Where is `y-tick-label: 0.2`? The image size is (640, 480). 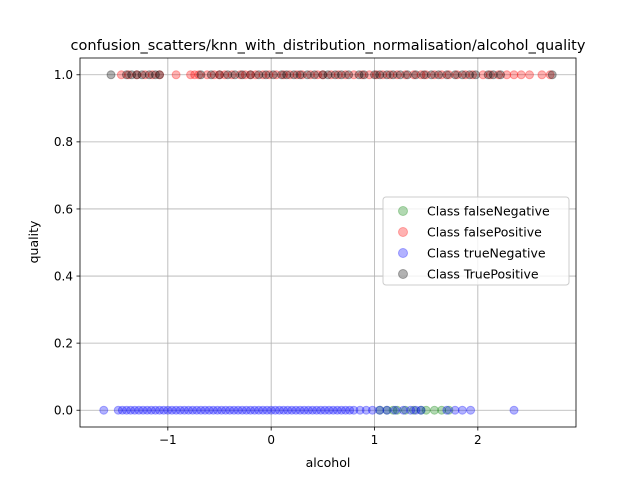
y-tick-label: 0.2 is located at coordinates (63, 343).